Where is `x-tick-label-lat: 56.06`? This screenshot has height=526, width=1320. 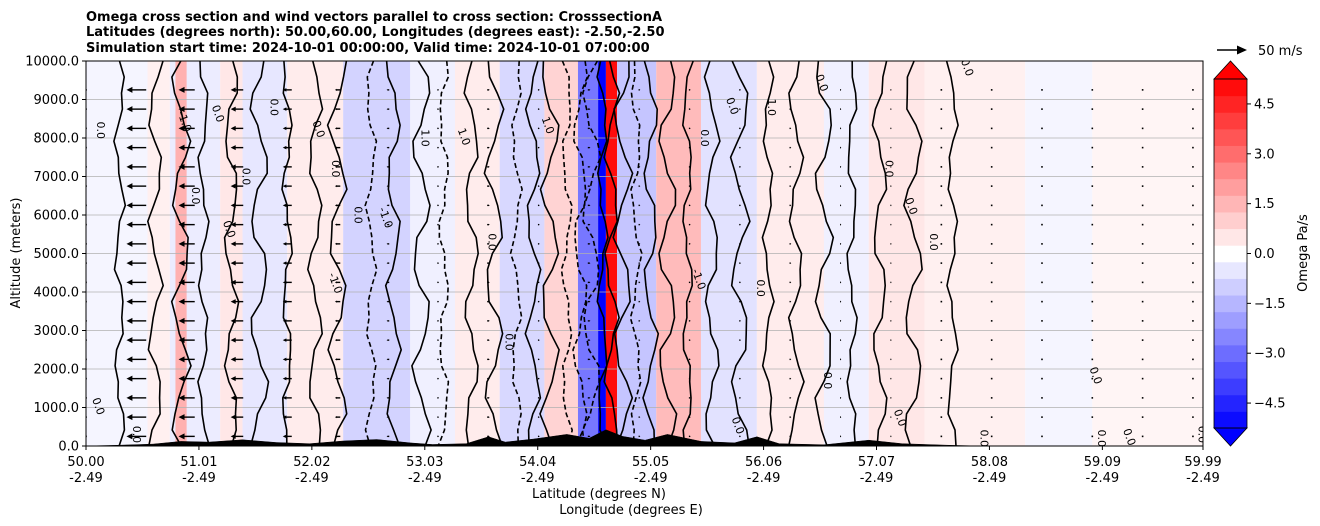 x-tick-label-lat: 56.06 is located at coordinates (763, 462).